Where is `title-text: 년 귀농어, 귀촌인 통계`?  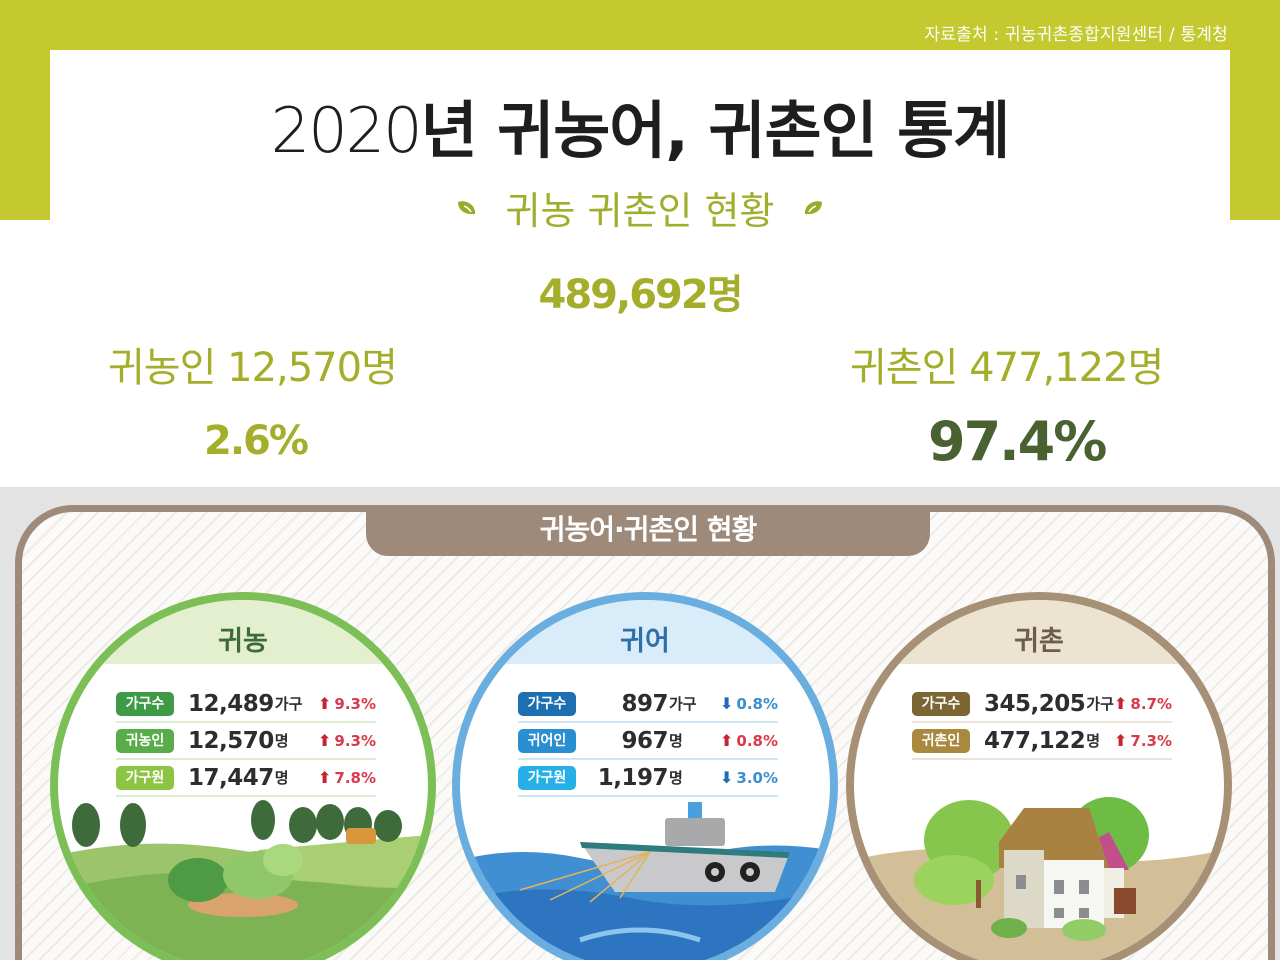 title-text: 년 귀농어, 귀촌인 통계 is located at coordinates (715, 130).